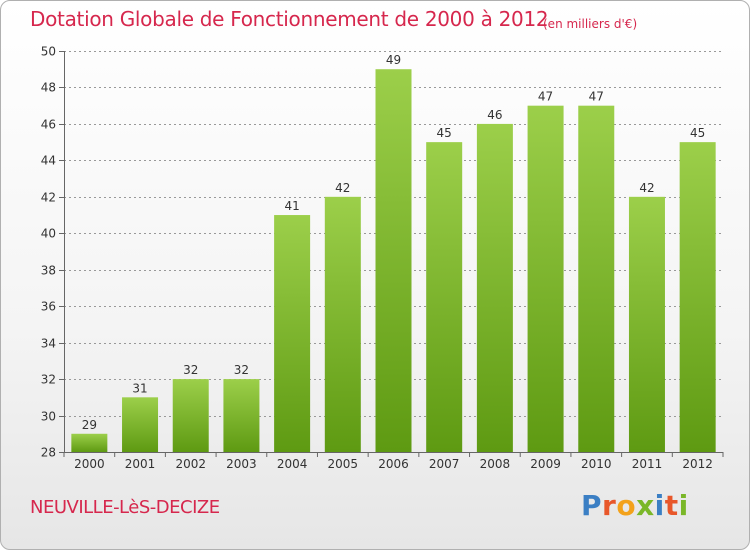 This screenshot has height=550, width=750. Describe the element at coordinates (342, 188) in the screenshot. I see `value-label-2005: 42` at that location.